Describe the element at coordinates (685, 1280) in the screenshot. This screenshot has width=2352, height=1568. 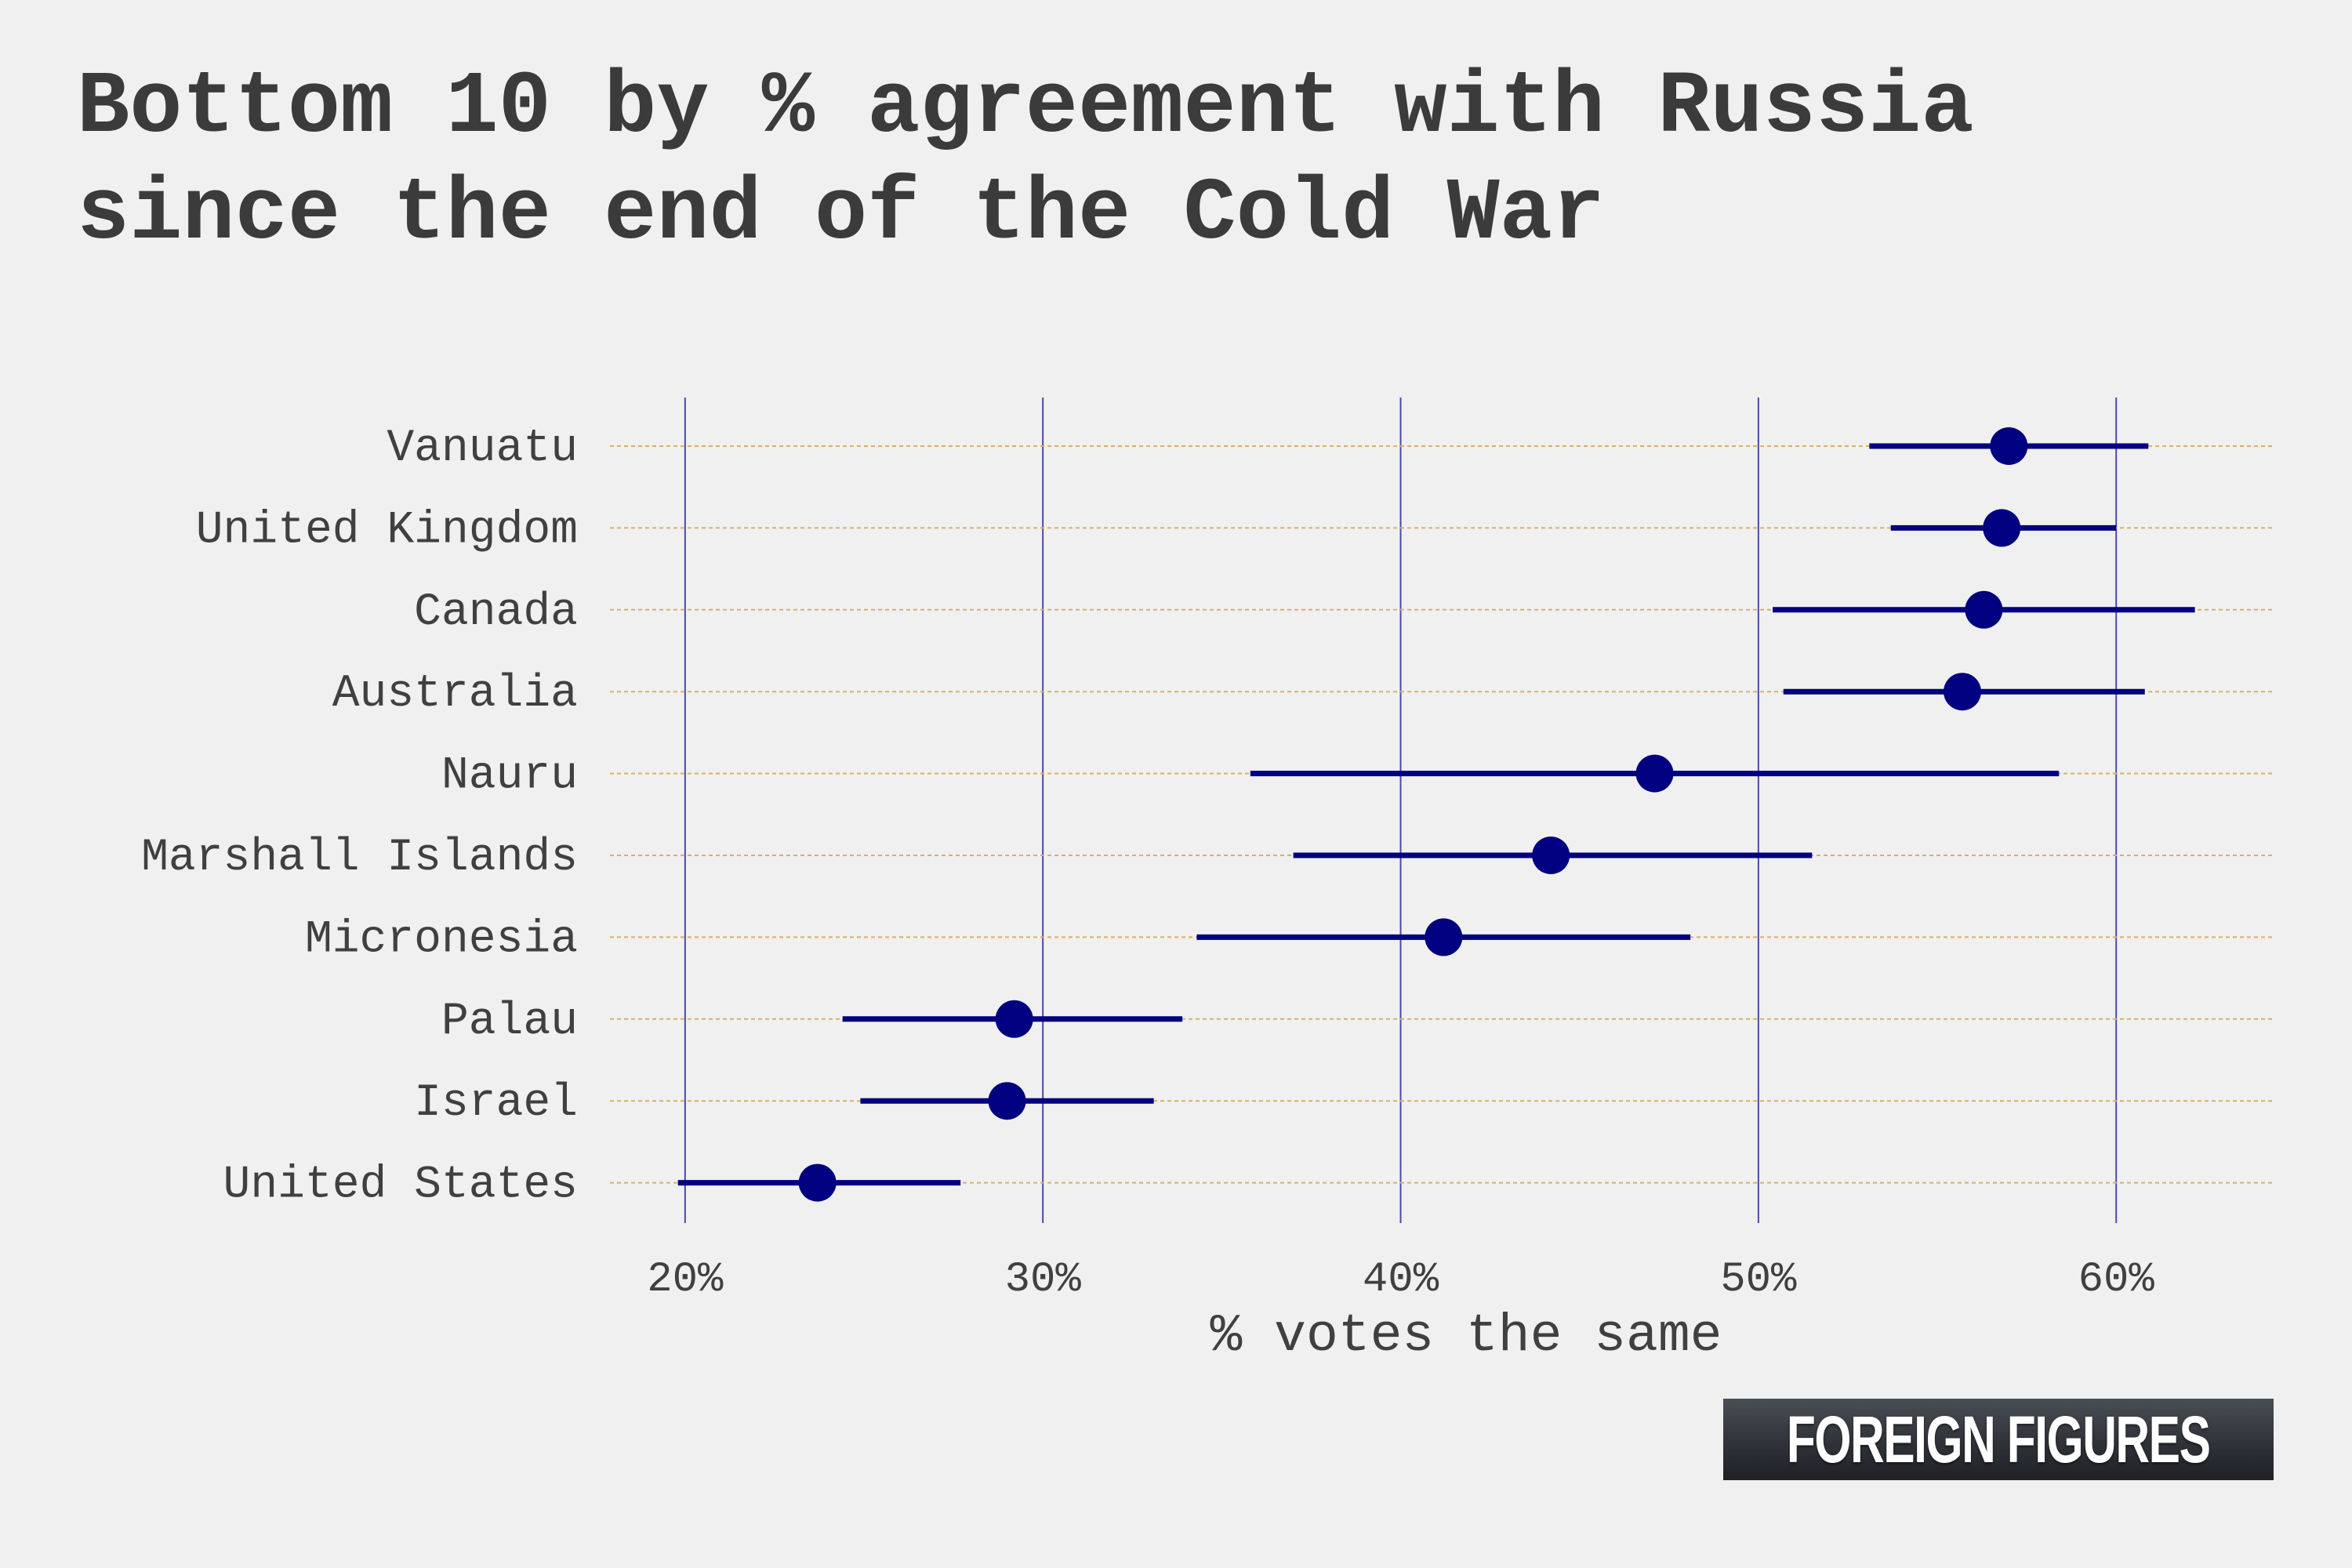
I see `x-tick-label-20: 20%` at that location.